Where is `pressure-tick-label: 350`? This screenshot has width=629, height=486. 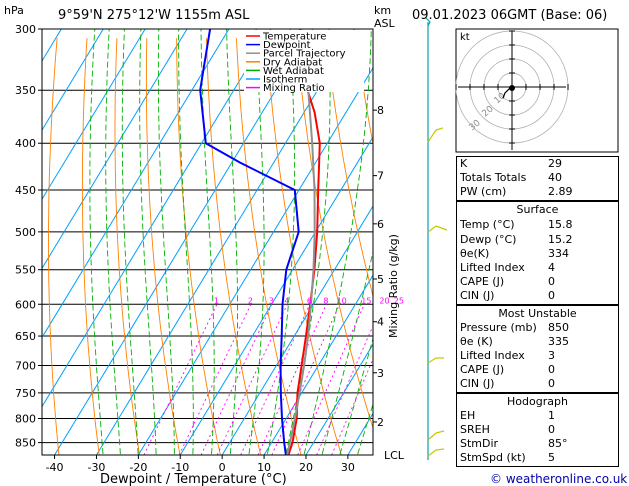
pressure-tick-label: 350 is located at coordinates (25, 90).